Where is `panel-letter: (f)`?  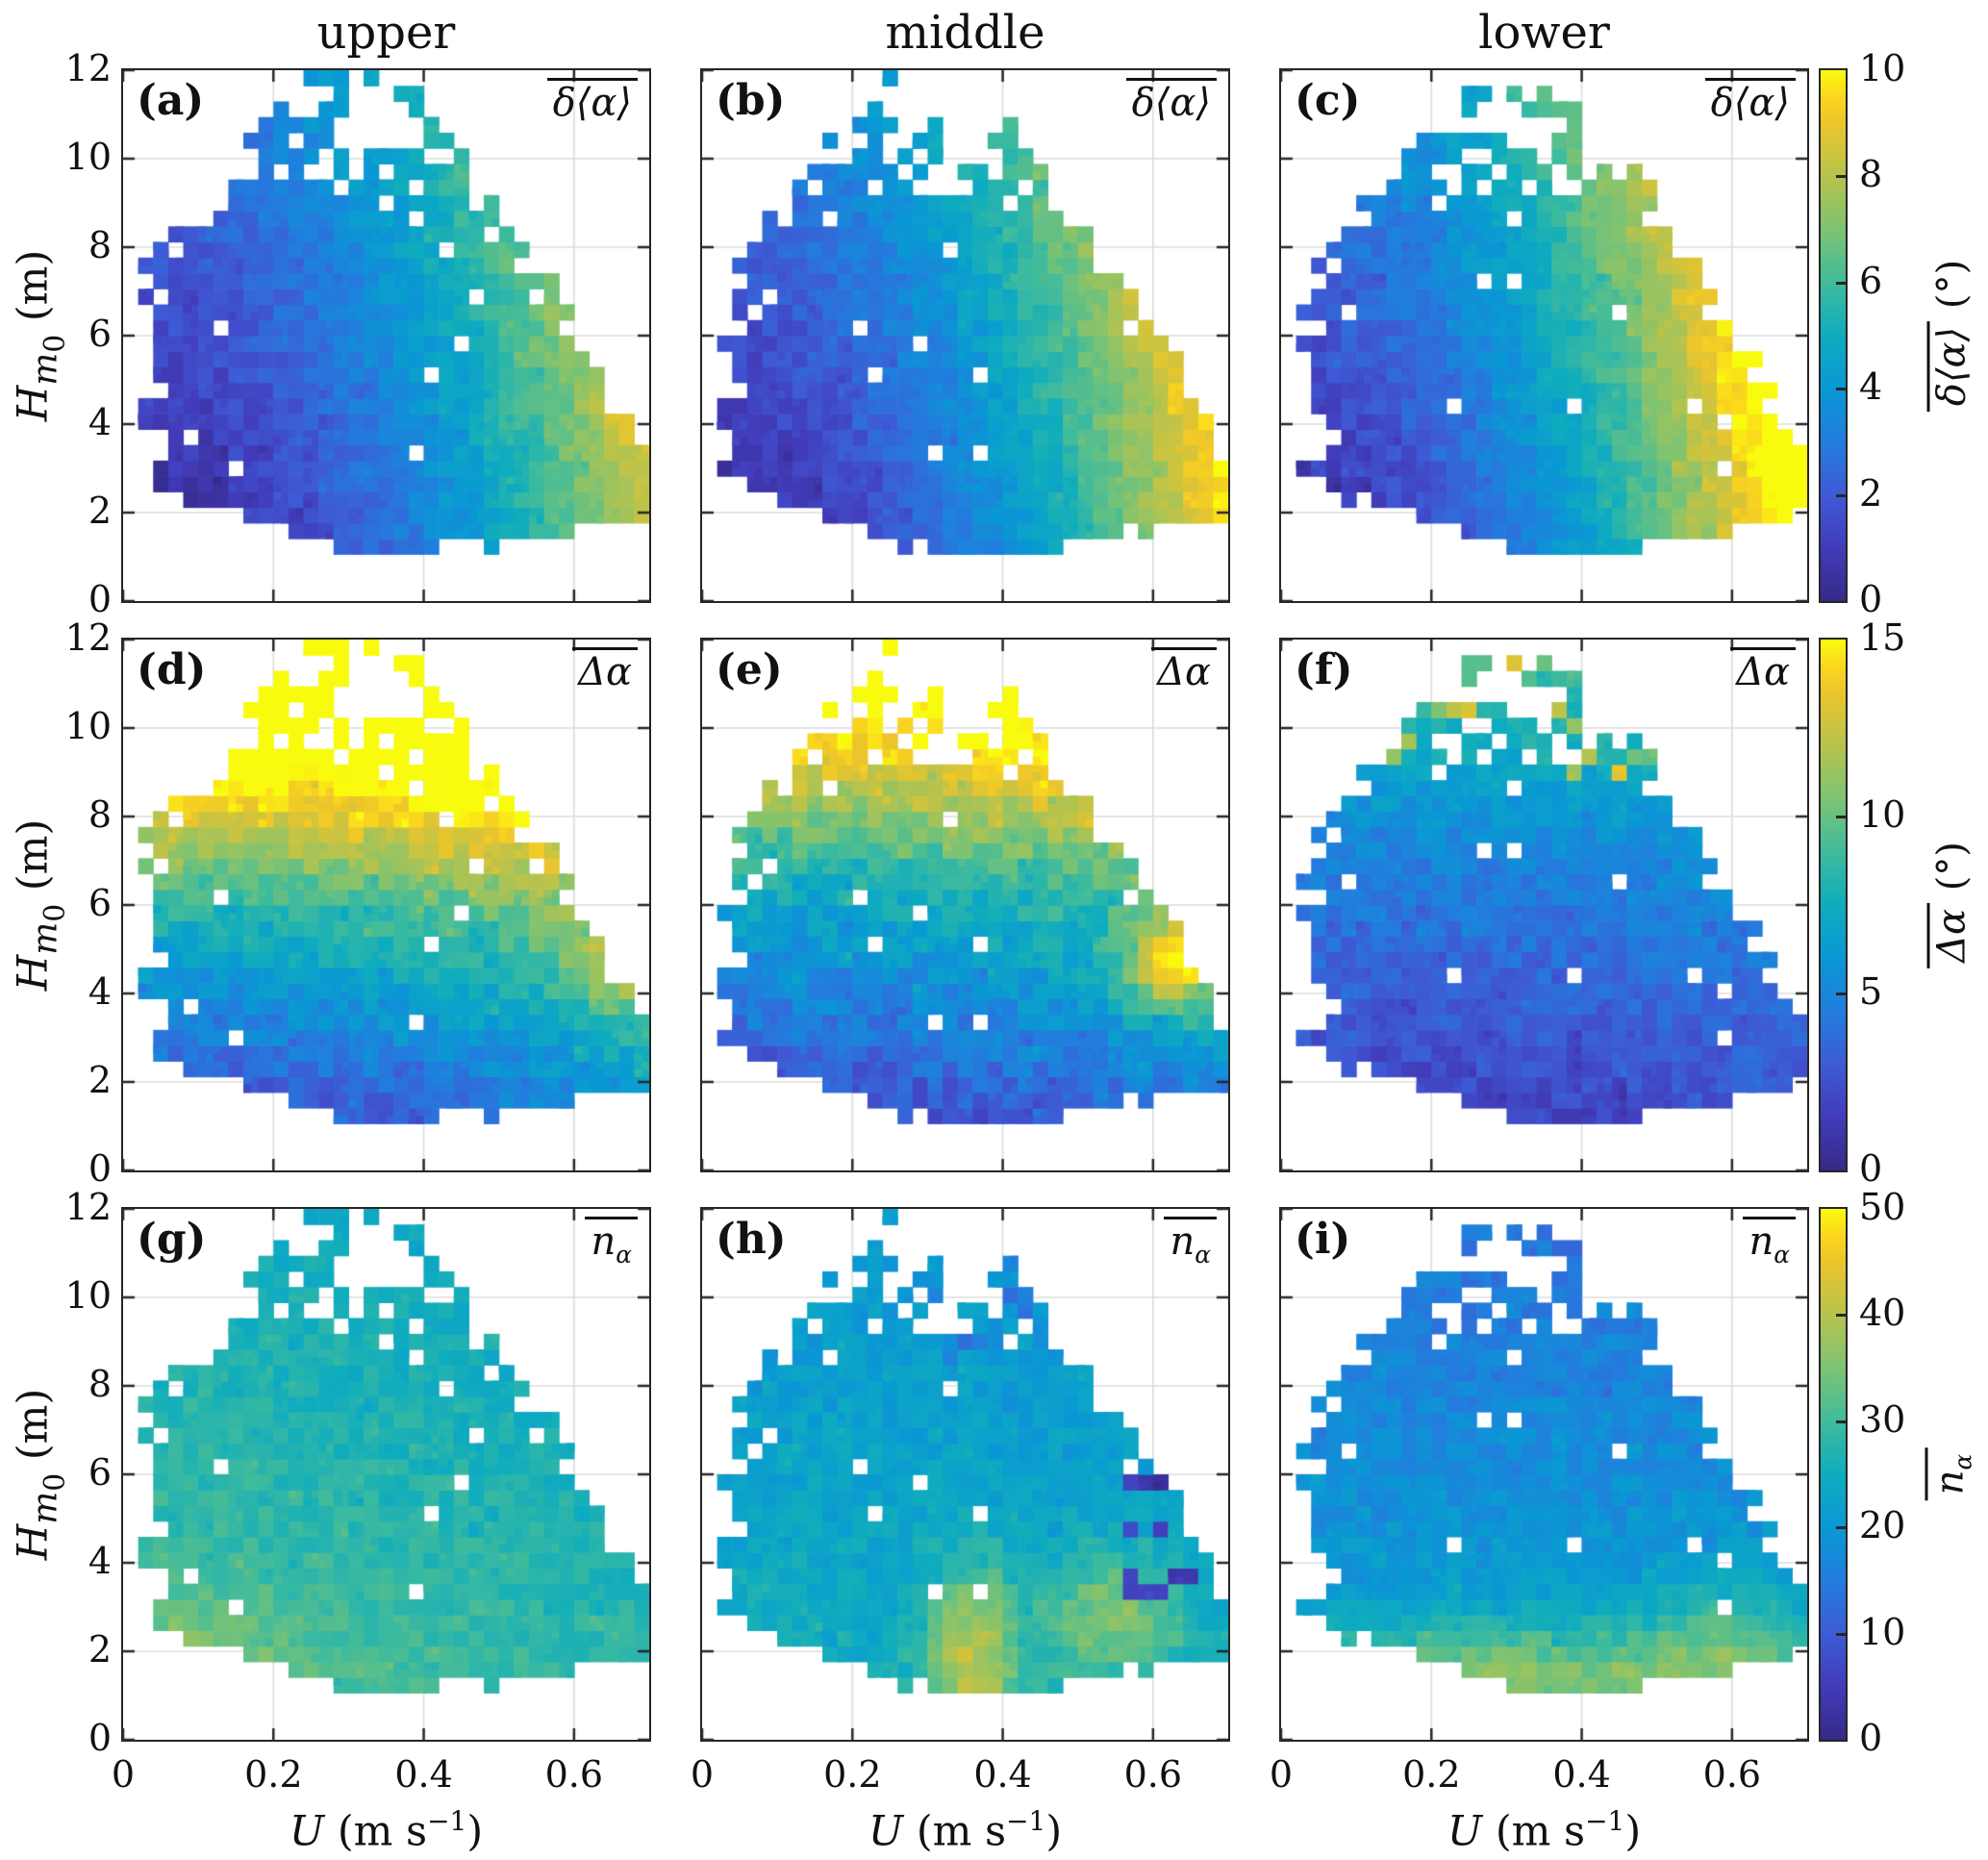 panel-letter: (f) is located at coordinates (1324, 669).